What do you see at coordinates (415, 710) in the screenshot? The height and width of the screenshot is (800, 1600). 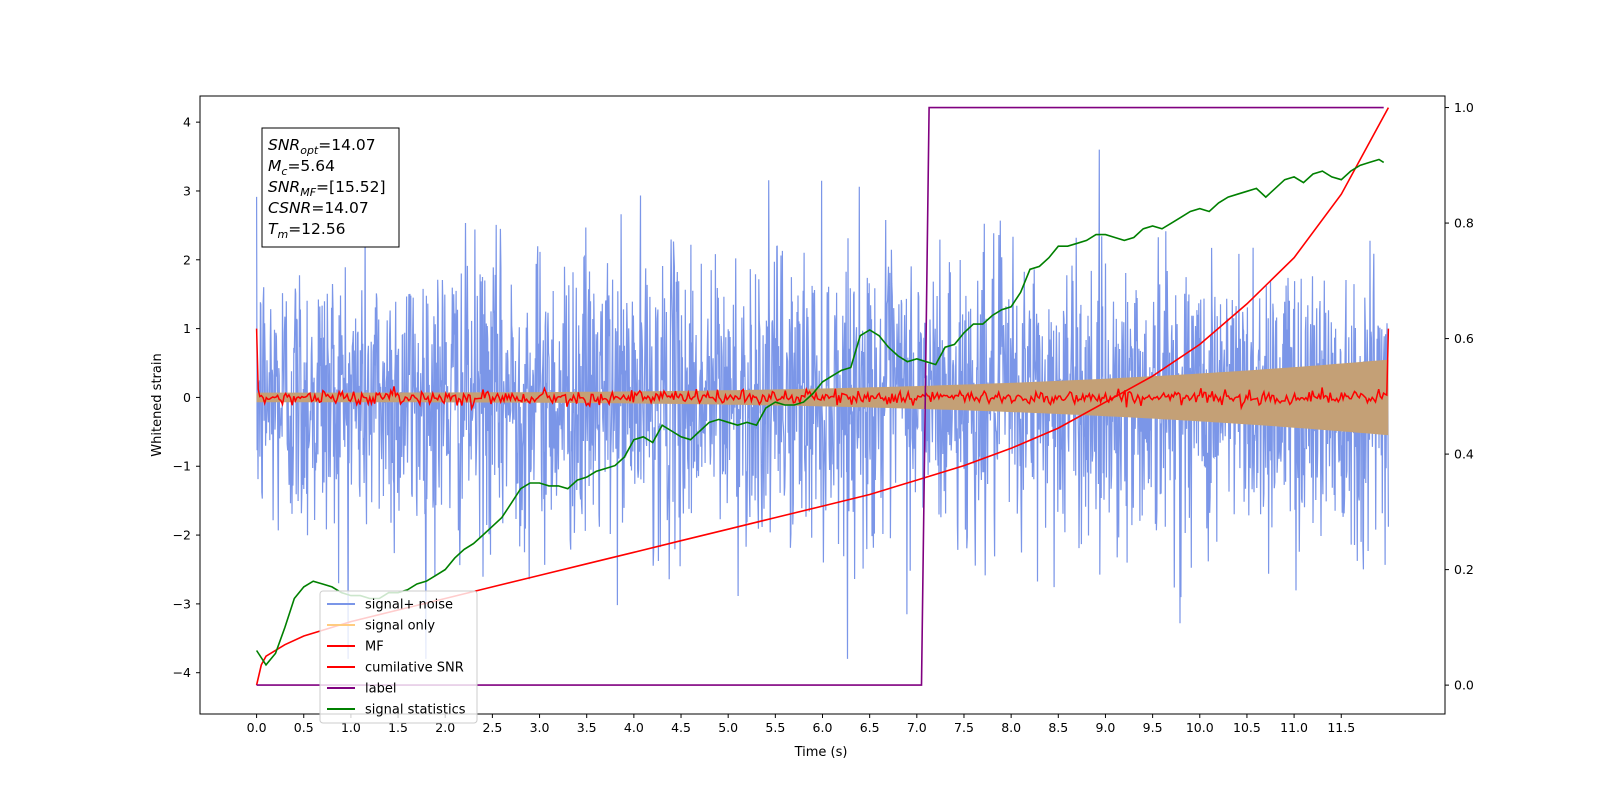 I see `legend-label: signal statistics` at bounding box center [415, 710].